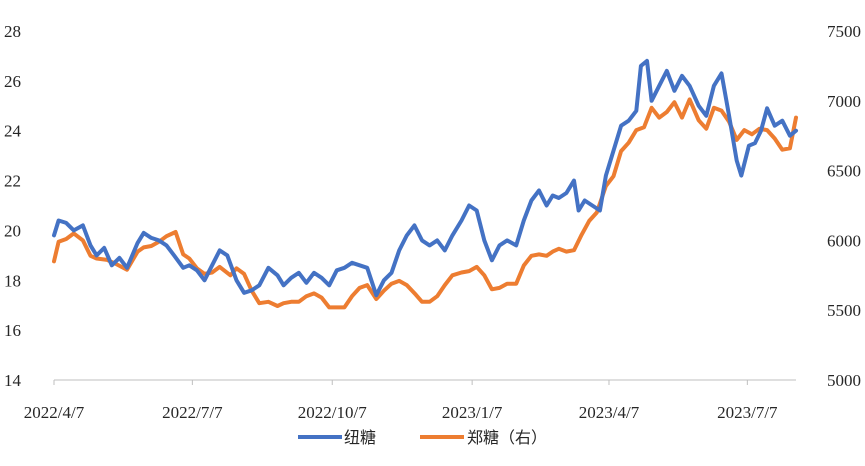 The image size is (865, 466). I want to click on legend-label: 纽糖, so click(360, 437).